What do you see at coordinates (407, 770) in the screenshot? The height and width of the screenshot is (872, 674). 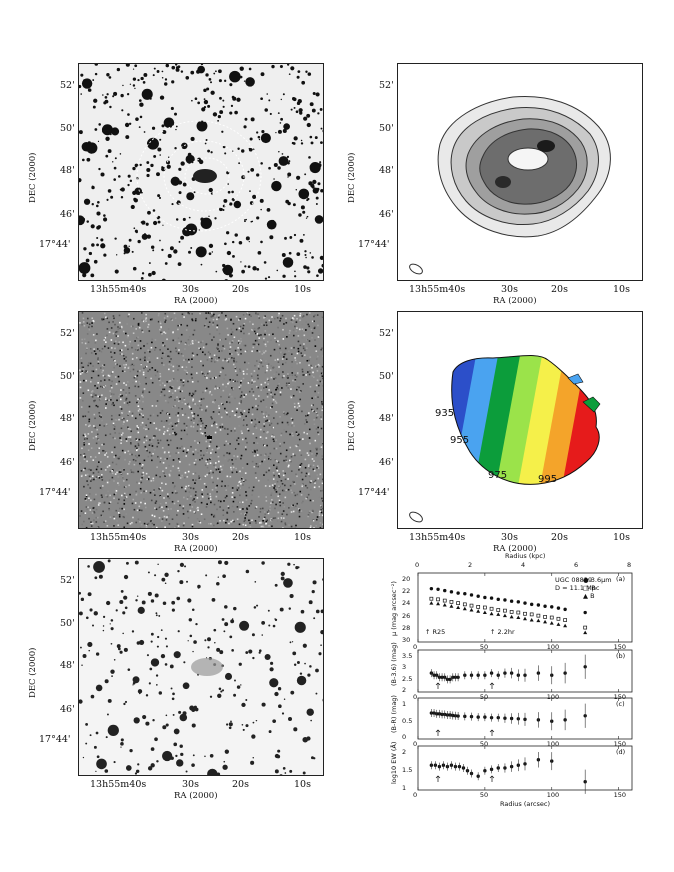 I see `y-tick-label: 1.5` at bounding box center [407, 770].